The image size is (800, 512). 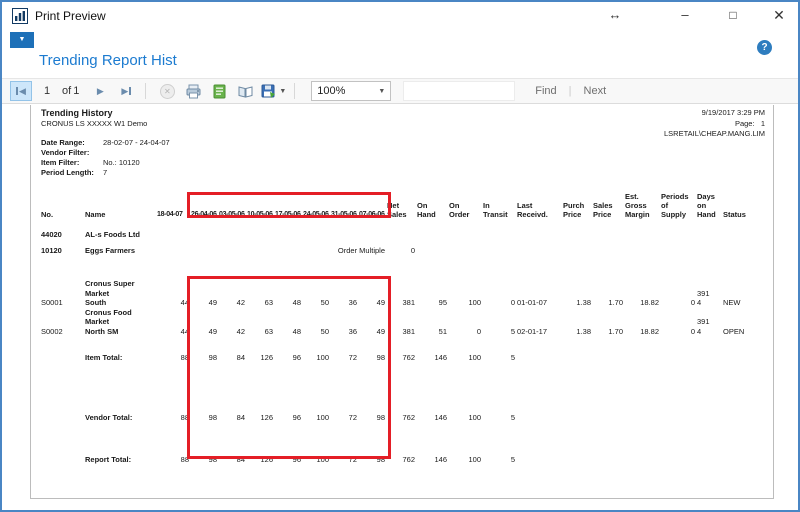 What do you see at coordinates (400, 229) in the screenshot?
I see `vendor-row: 44020 AL-s Foods Ltd` at bounding box center [400, 229].